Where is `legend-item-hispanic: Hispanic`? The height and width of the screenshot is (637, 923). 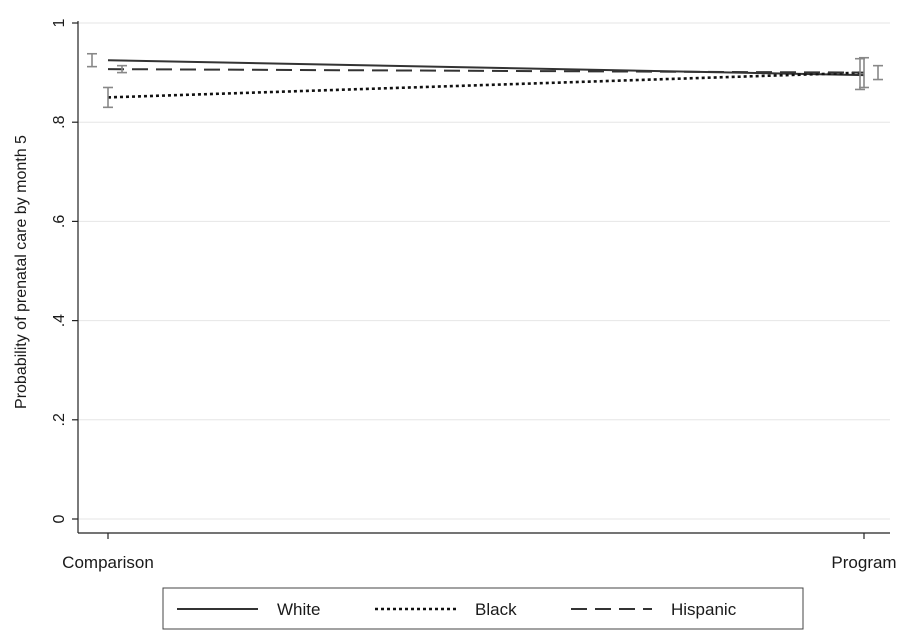
legend-item-hispanic: Hispanic is located at coordinates (654, 609).